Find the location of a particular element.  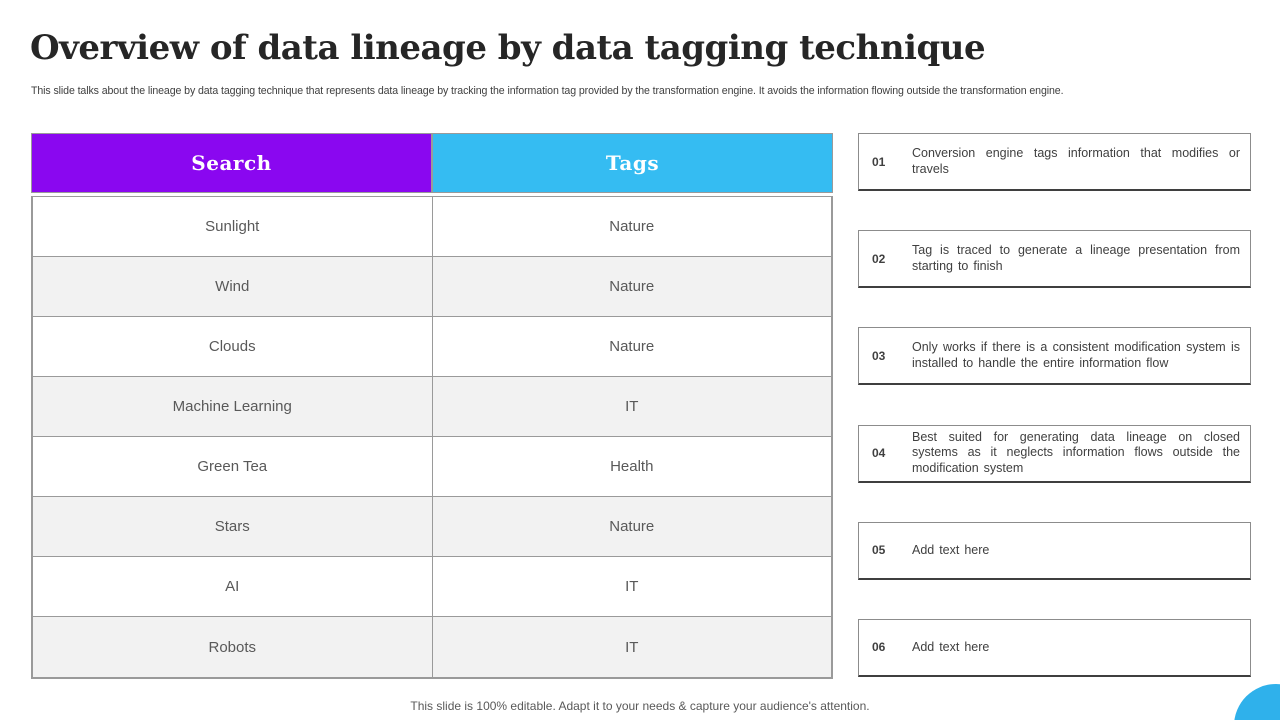

search-cell: AI is located at coordinates (233, 586).